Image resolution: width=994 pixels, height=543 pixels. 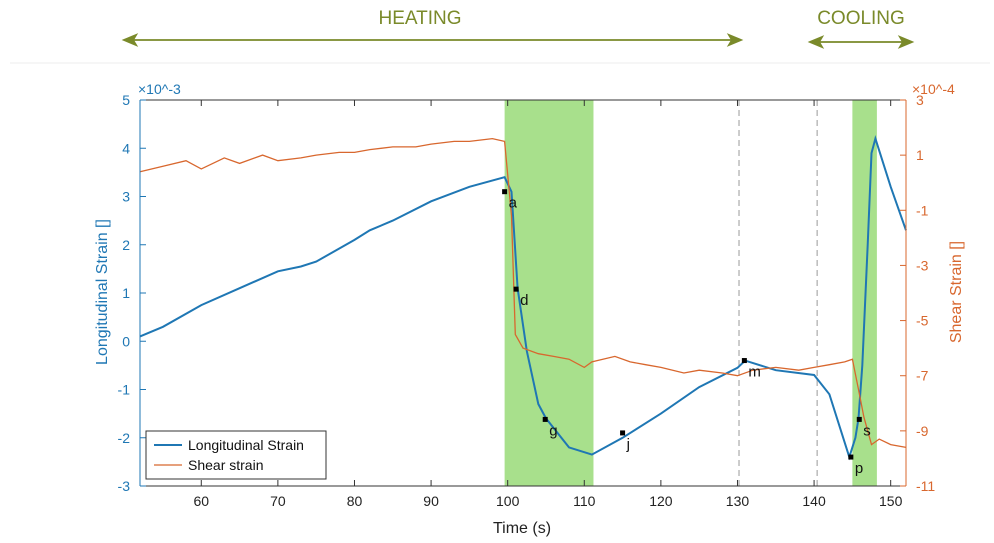 What do you see at coordinates (419, 18) in the screenshot?
I see `heating-label: HEATING` at bounding box center [419, 18].